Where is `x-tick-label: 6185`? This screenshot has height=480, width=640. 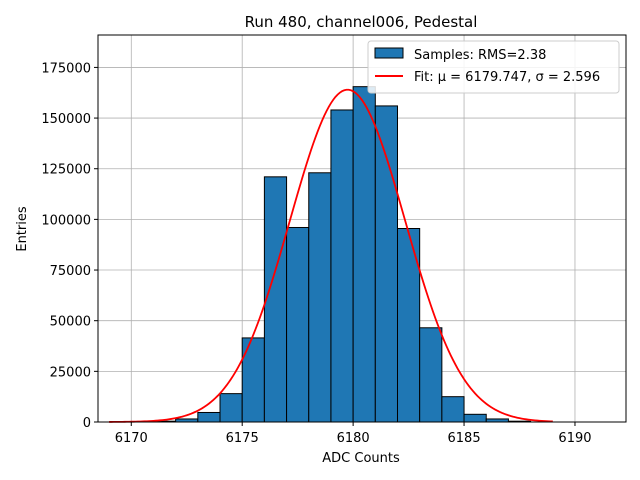
x-tick-label: 6185 is located at coordinates (464, 438).